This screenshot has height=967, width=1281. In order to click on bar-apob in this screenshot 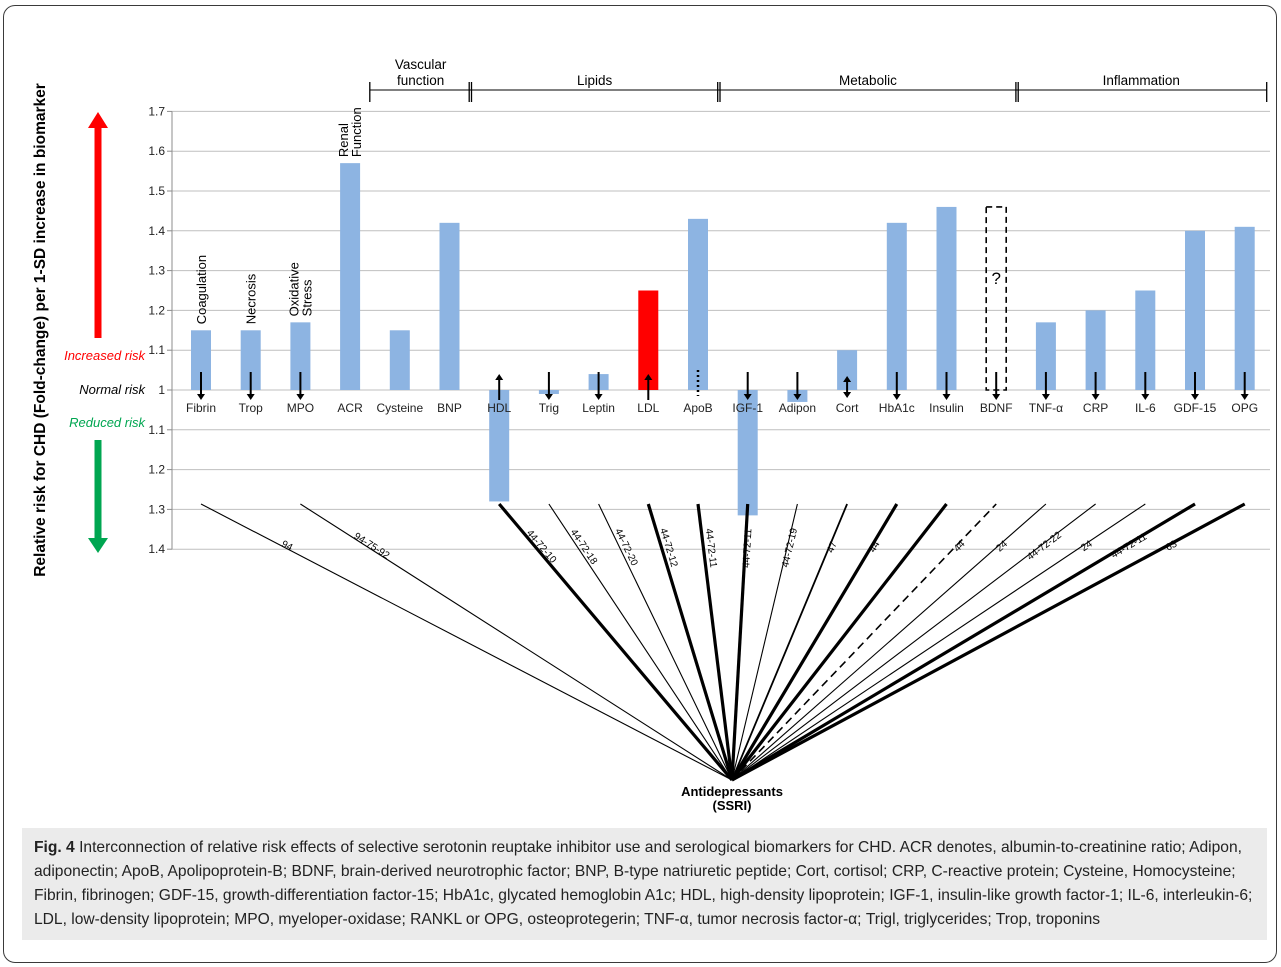, I will do `click(698, 304)`.